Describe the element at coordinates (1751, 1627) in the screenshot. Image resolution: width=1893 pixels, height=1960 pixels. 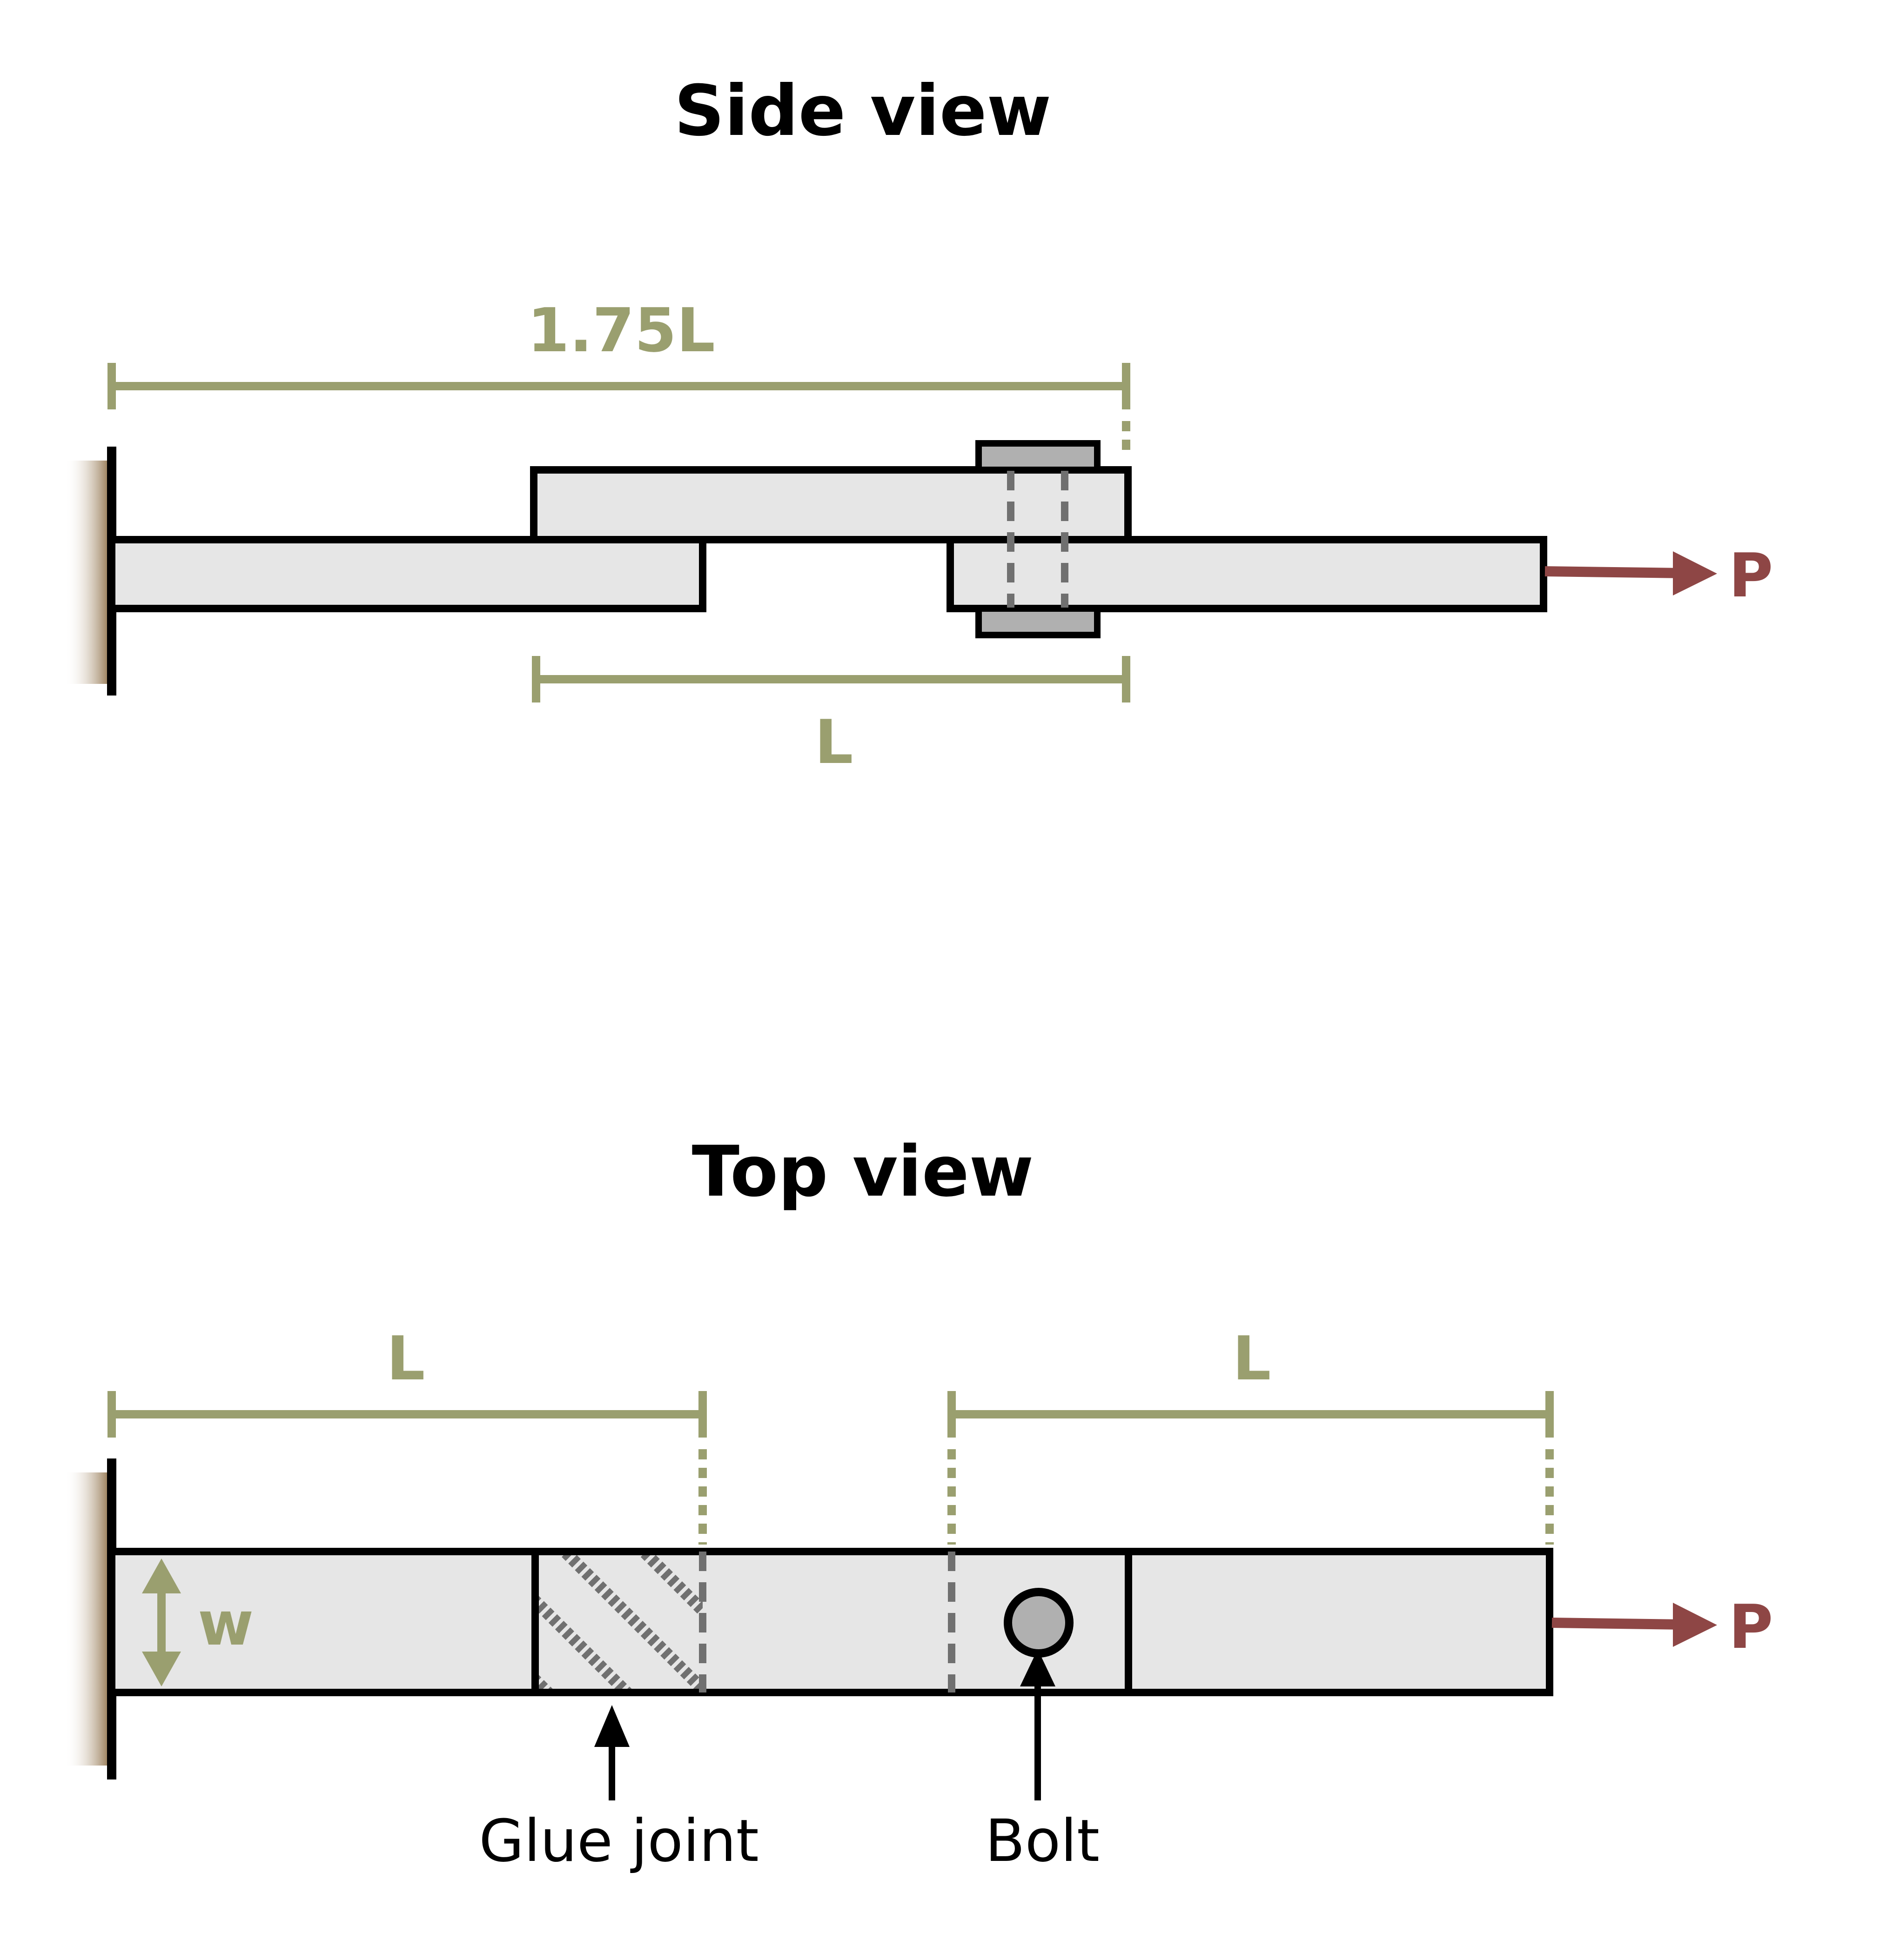
I see `top-load-label: P` at that location.